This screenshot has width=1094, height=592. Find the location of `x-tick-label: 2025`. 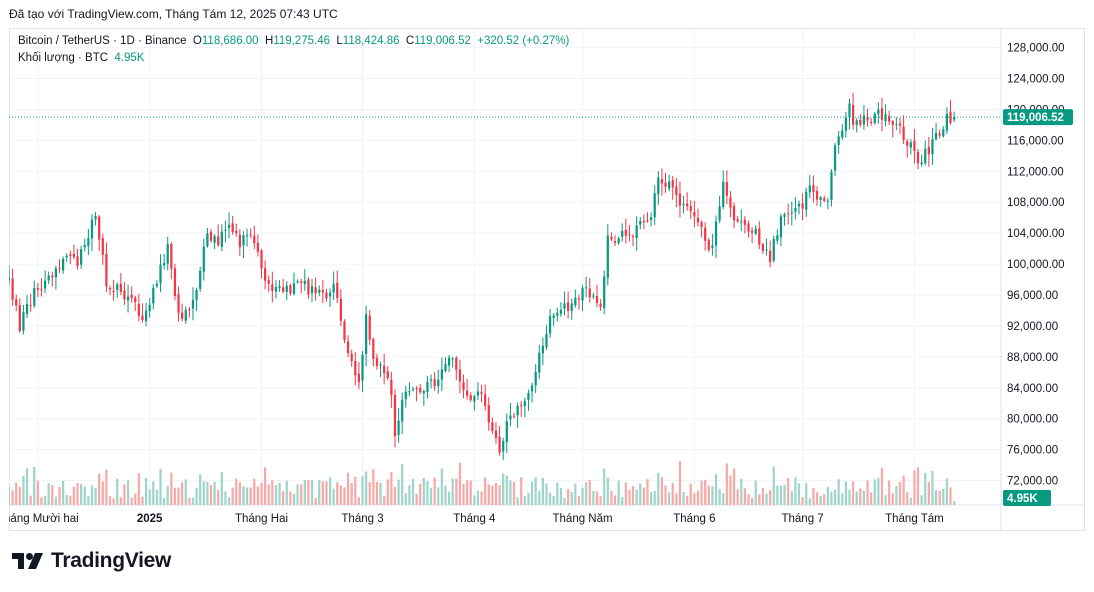

x-tick-label: 2025 is located at coordinates (150, 519).